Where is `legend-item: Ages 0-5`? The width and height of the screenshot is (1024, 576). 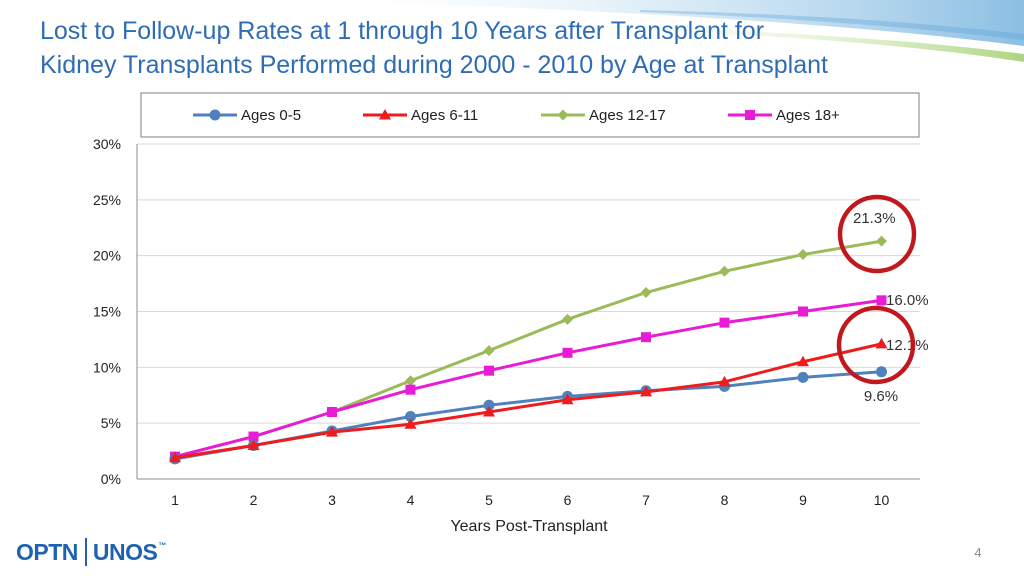 legend-item: Ages 0-5 is located at coordinates (247, 115).